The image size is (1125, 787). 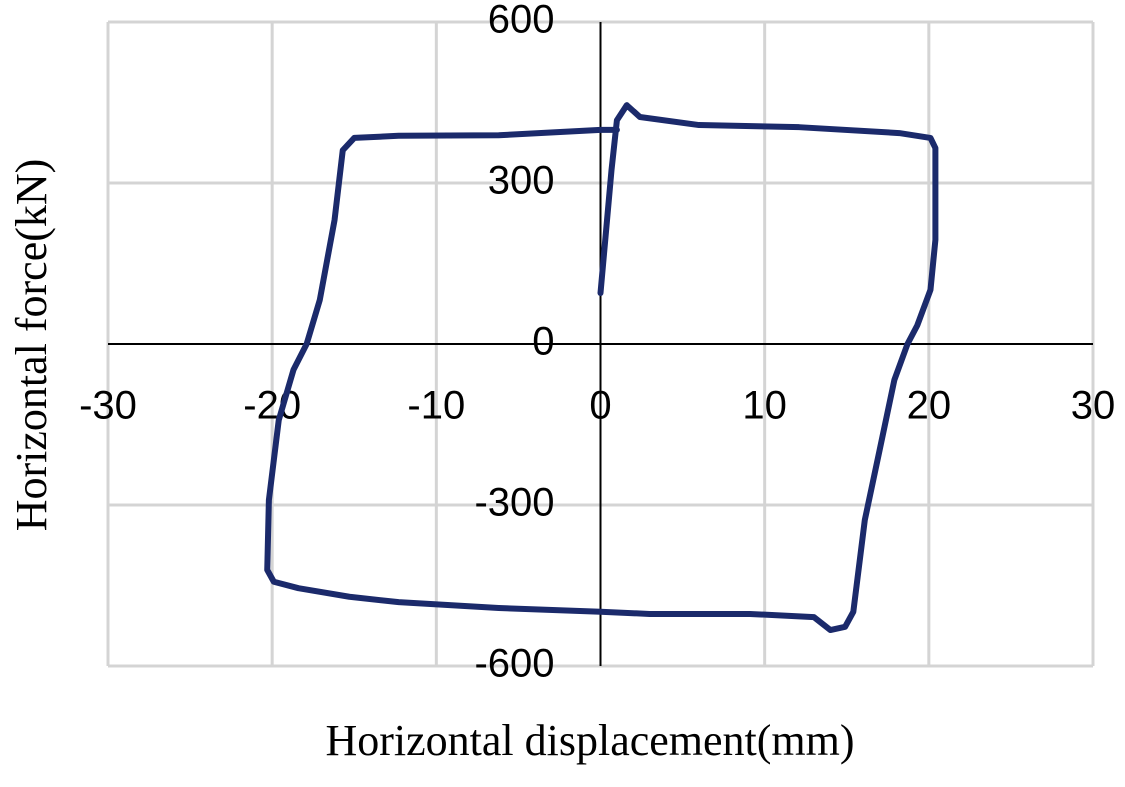 I want to click on x-tick-label: -20, so click(x=272, y=406).